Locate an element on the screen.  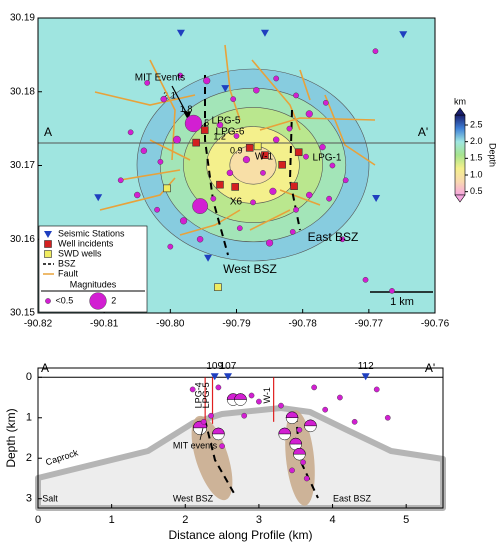
y-tick-label: 30.16 is located at coordinates (22, 239).